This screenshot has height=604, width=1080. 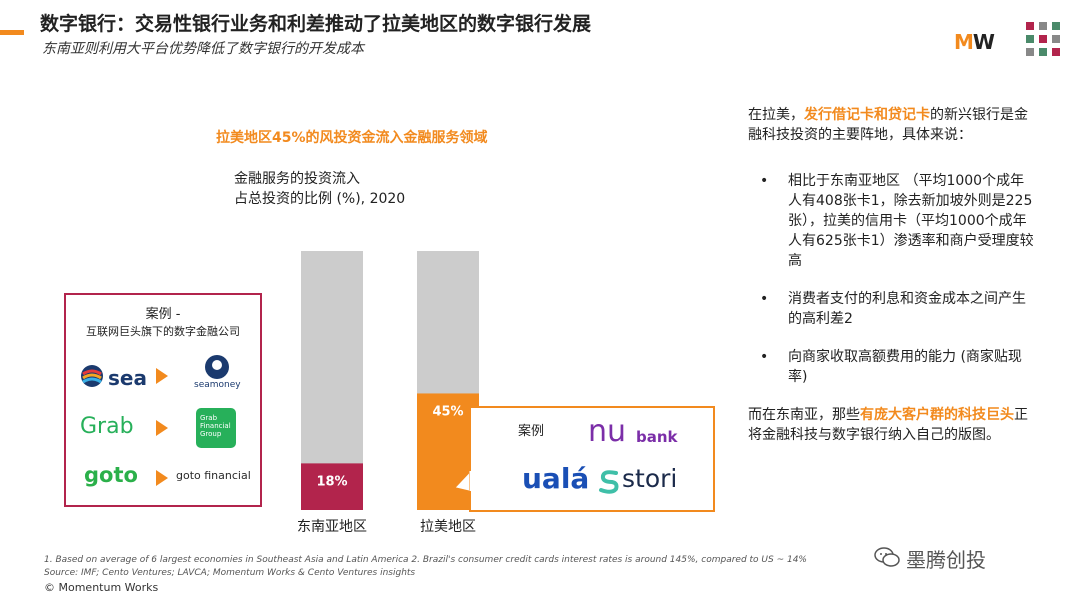 I want to click on seamoney-logo-icon, so click(x=217, y=367).